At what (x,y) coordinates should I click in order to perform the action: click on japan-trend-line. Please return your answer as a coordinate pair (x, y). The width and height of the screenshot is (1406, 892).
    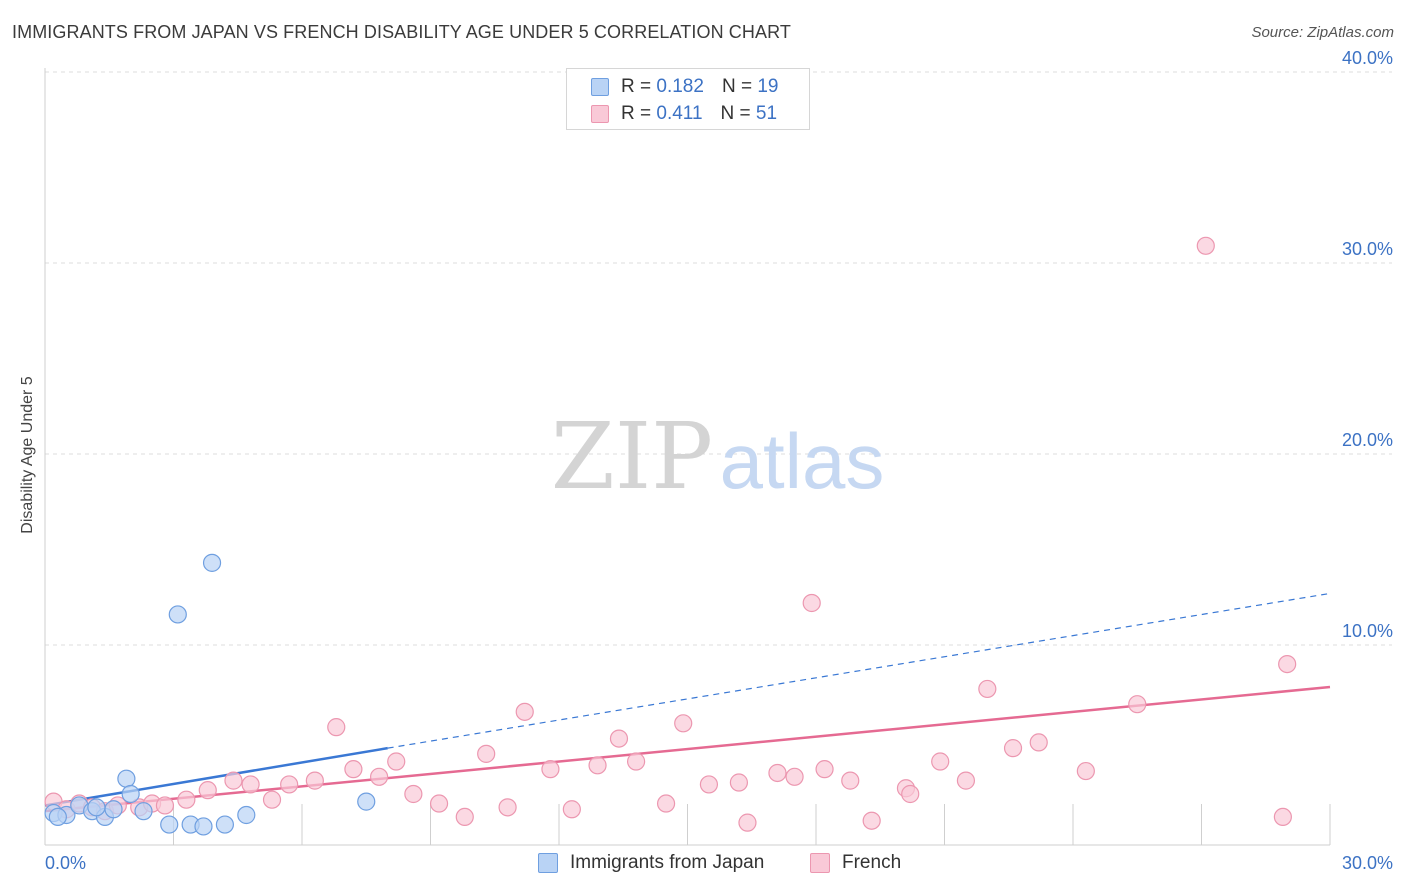
    Looking at the image, I should click on (216, 776).